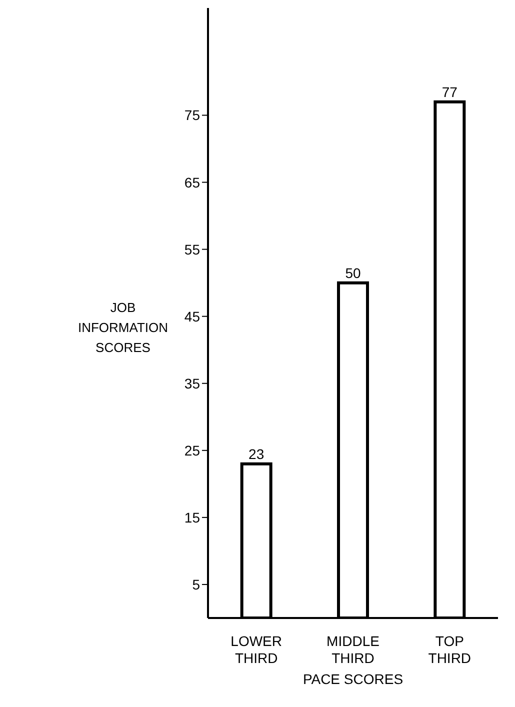 The height and width of the screenshot is (707, 515). I want to click on x-axis-title: PACE SCORES, so click(353, 679).